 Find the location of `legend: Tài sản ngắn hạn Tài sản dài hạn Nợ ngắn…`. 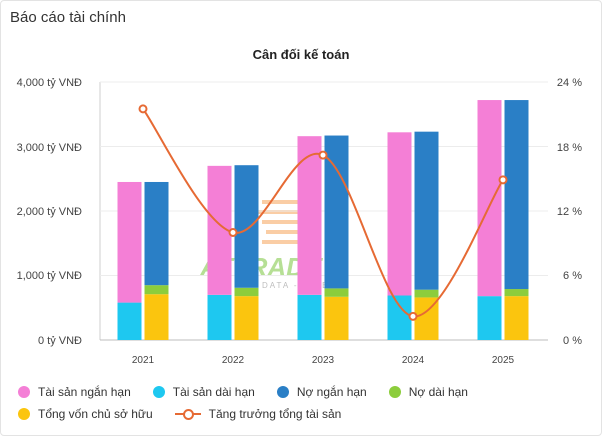

legend: Tài sản ngắn hạn Tài sản dài hạn Nợ ngắn… is located at coordinates (303, 405).